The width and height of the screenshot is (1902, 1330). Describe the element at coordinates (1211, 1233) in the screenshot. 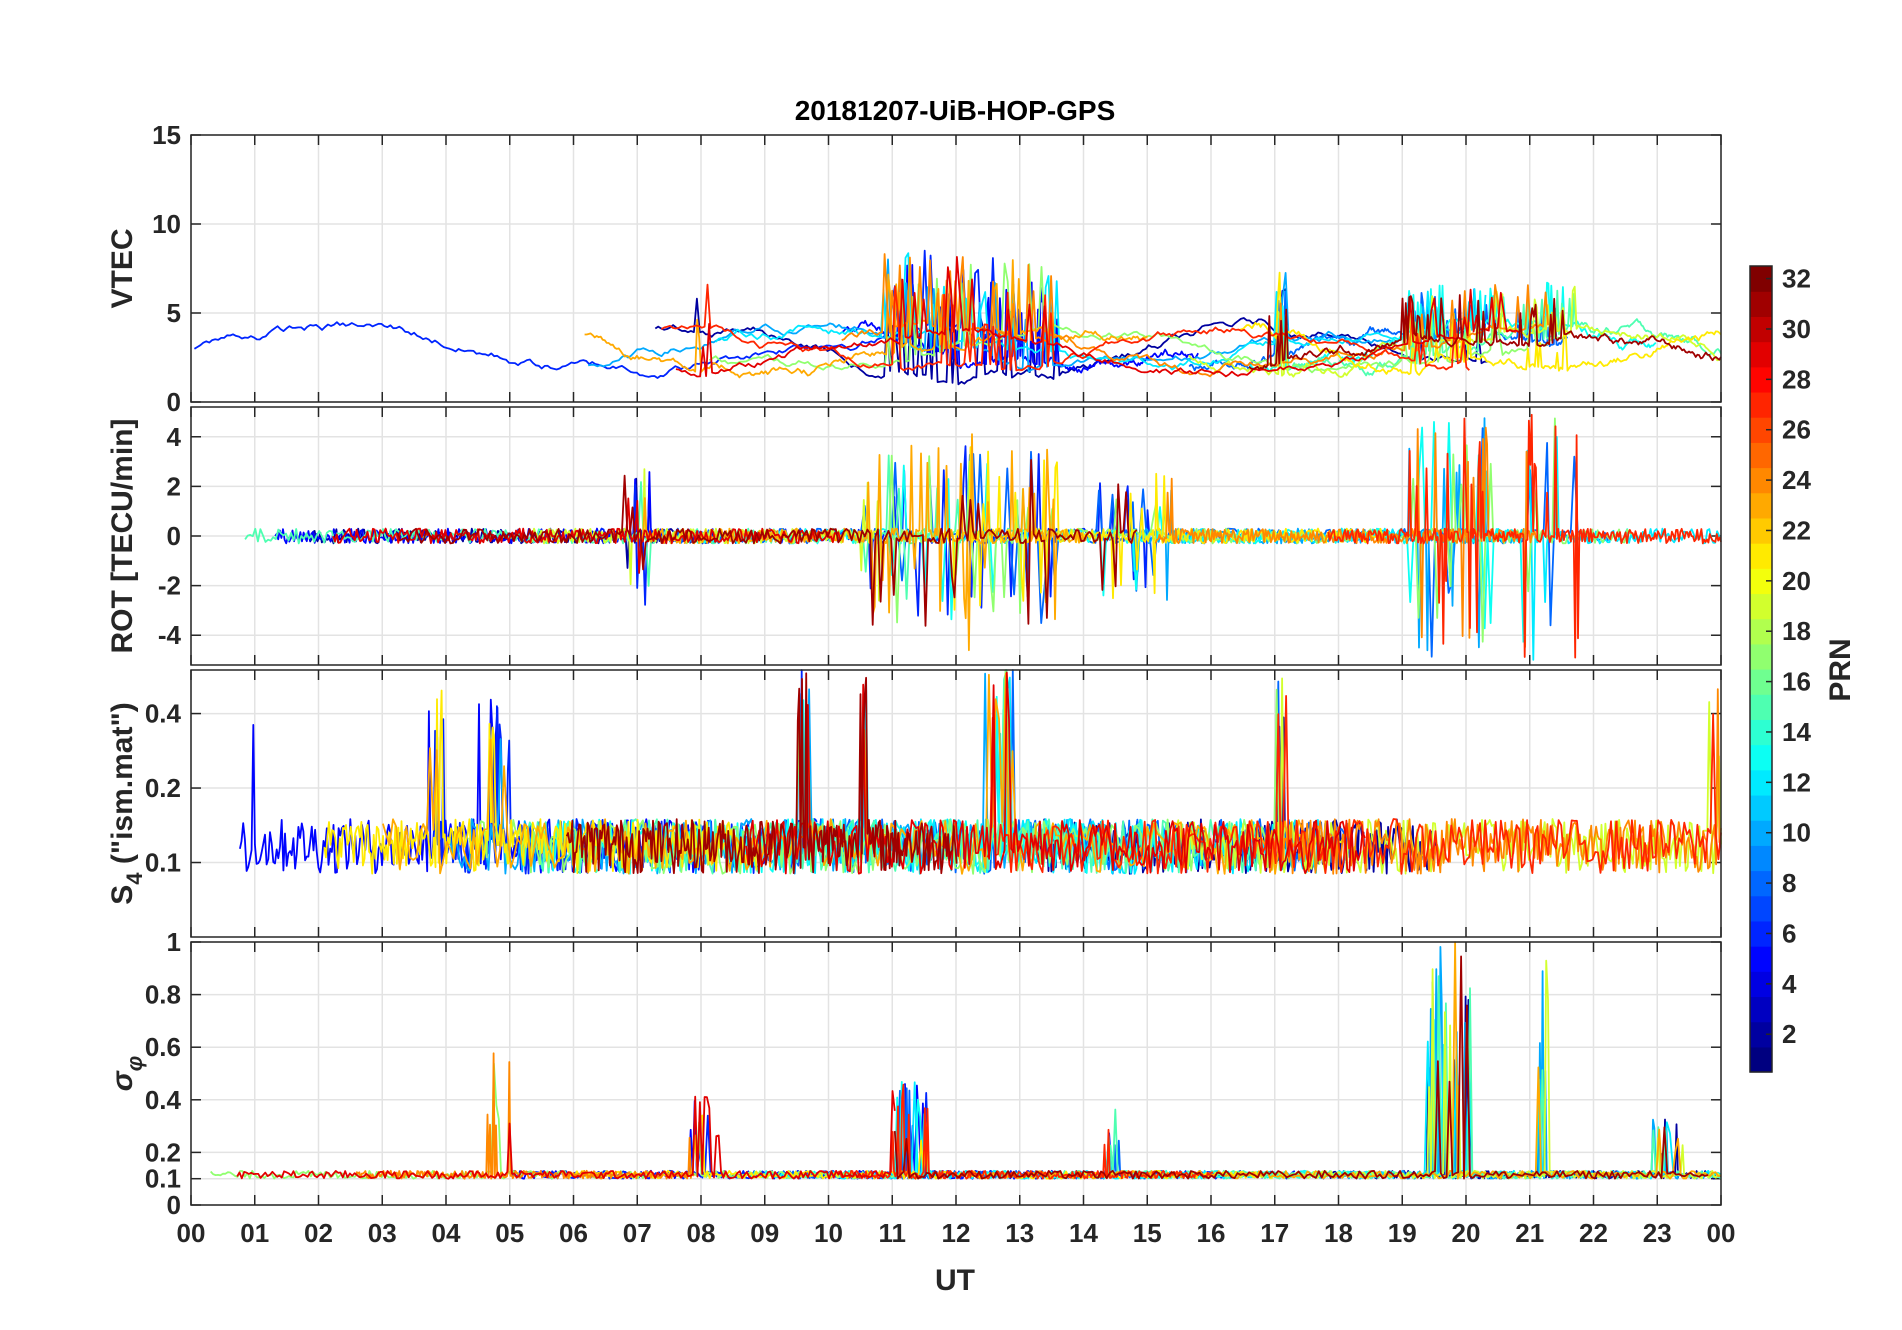

I see `x-tick-label: 16` at that location.